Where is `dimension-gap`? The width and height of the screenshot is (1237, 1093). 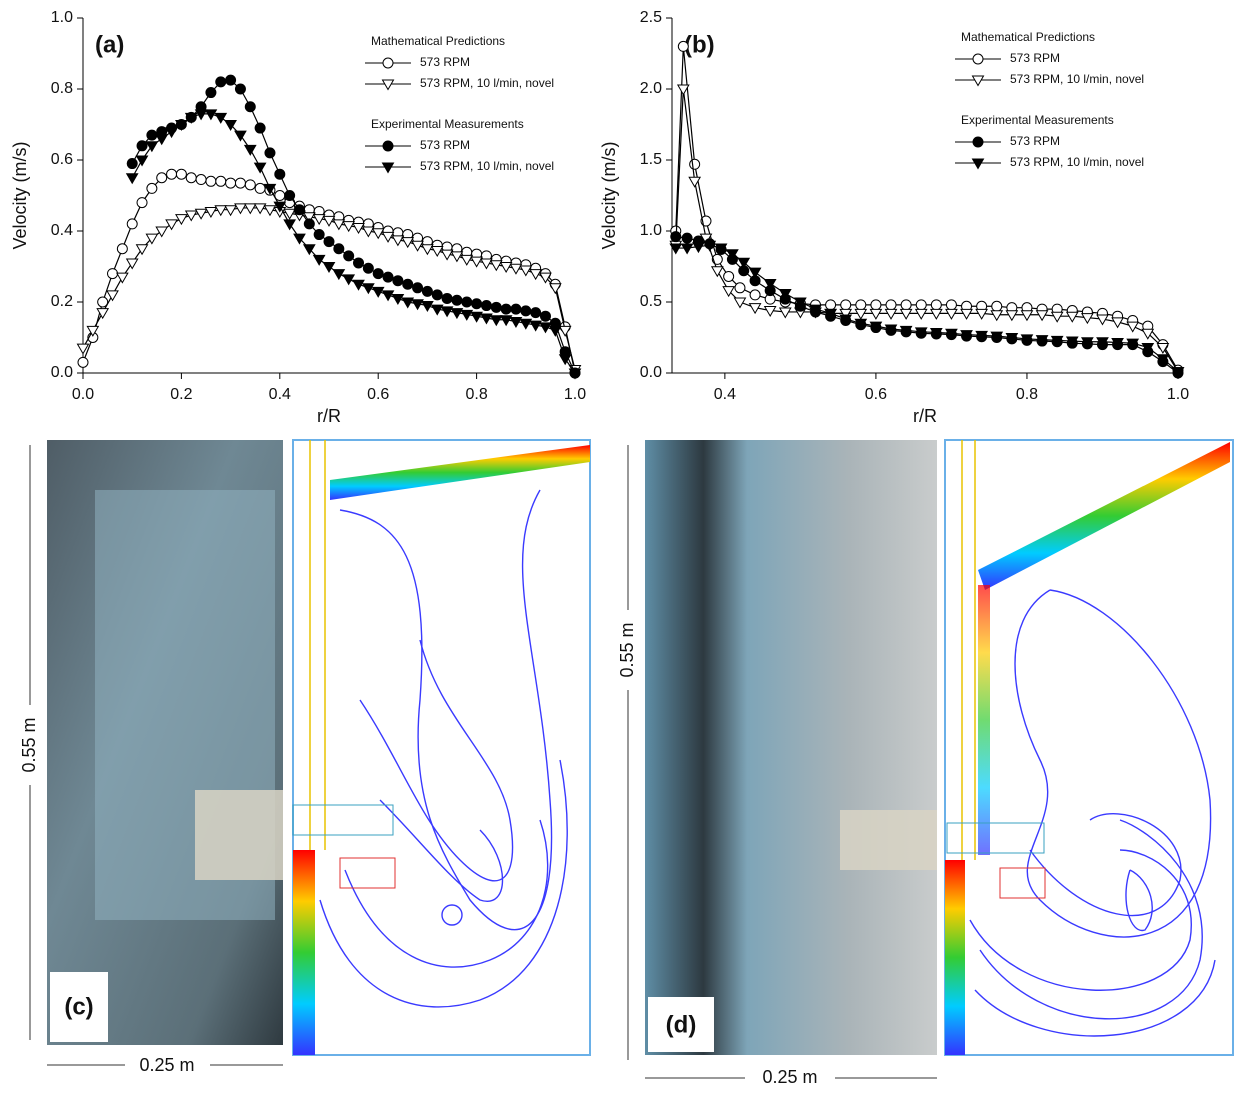 dimension-gap is located at coordinates (790, 1078).